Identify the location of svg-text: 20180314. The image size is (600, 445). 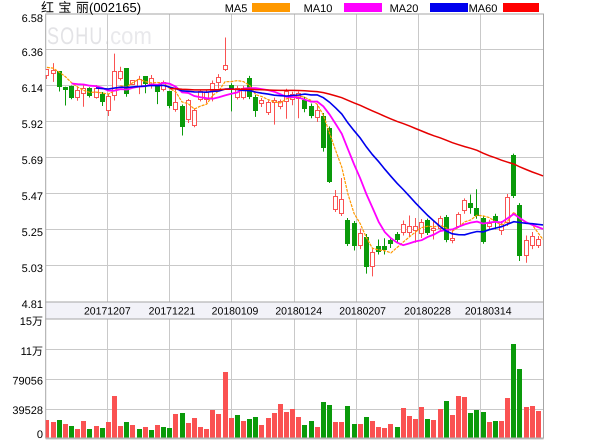
(488, 312).